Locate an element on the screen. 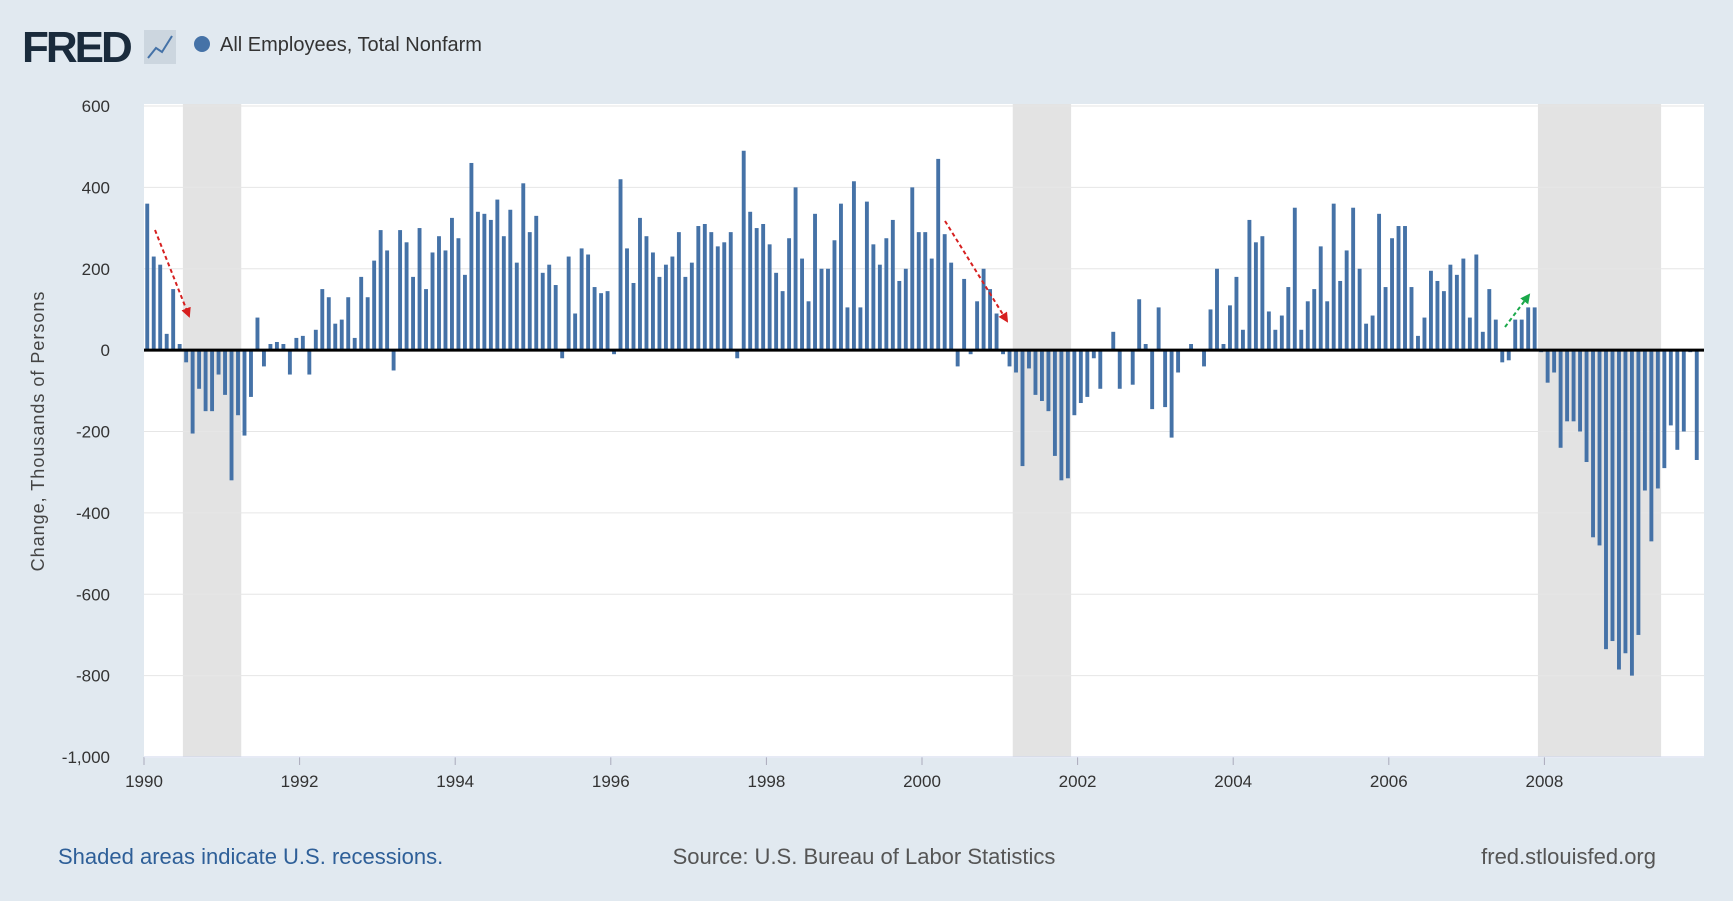 The image size is (1733, 901). y-tick-label: 400 is located at coordinates (96, 187).